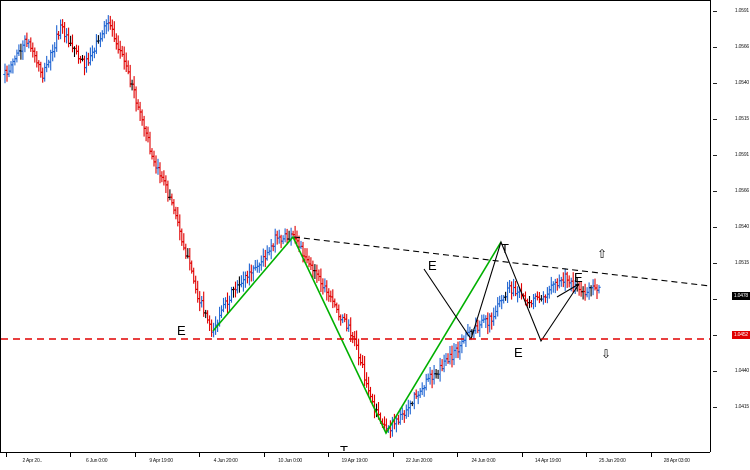 Image resolution: width=750 pixels, height=470 pixels. I want to click on current-price-label: 1.0478, so click(740, 296).